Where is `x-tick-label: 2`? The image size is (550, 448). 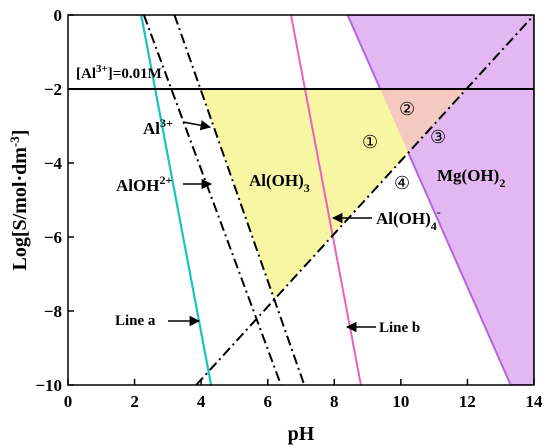 x-tick-label: 2 is located at coordinates (134, 401).